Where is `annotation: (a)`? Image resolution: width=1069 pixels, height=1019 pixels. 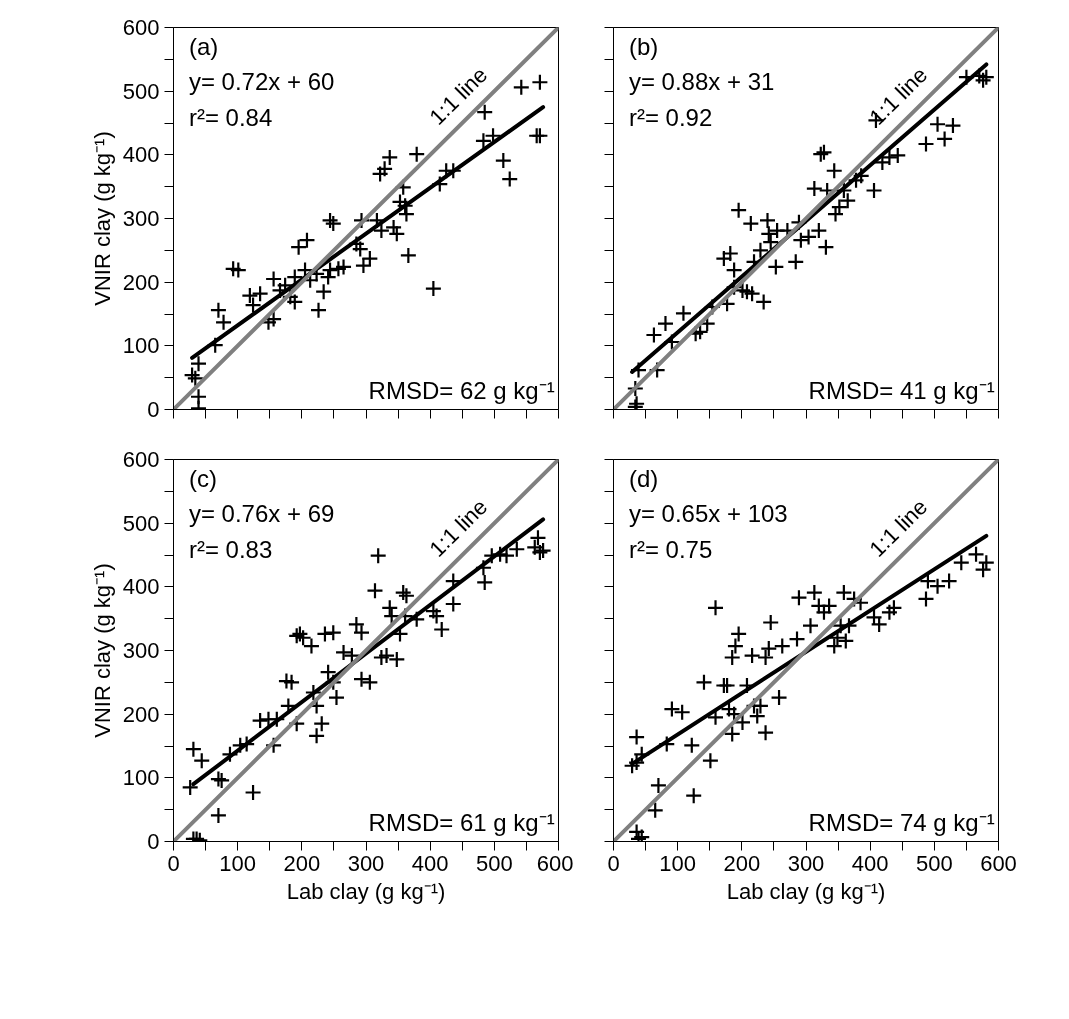
annotation: (a) is located at coordinates (203, 47).